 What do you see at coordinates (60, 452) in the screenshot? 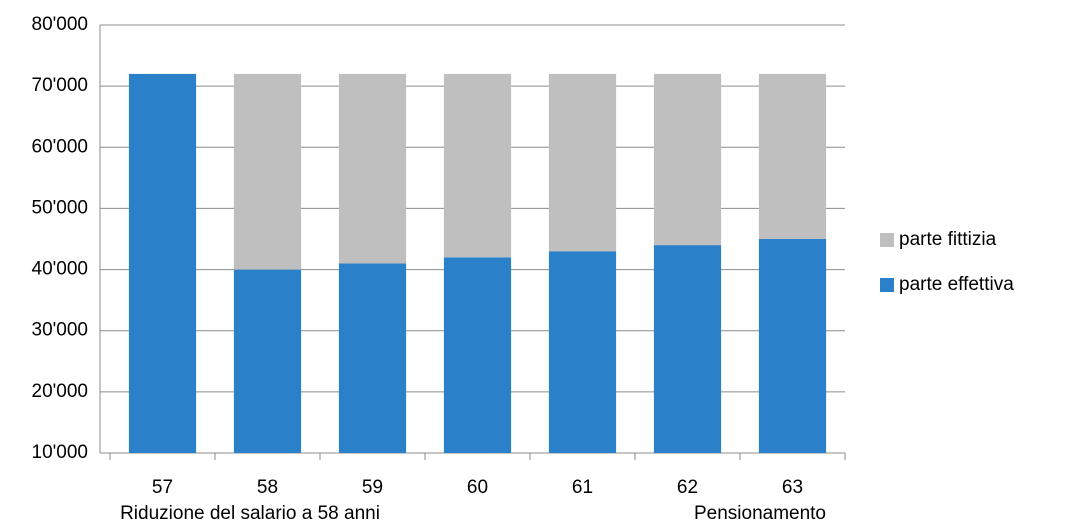
I see `y-tick-label: 10'000` at bounding box center [60, 452].